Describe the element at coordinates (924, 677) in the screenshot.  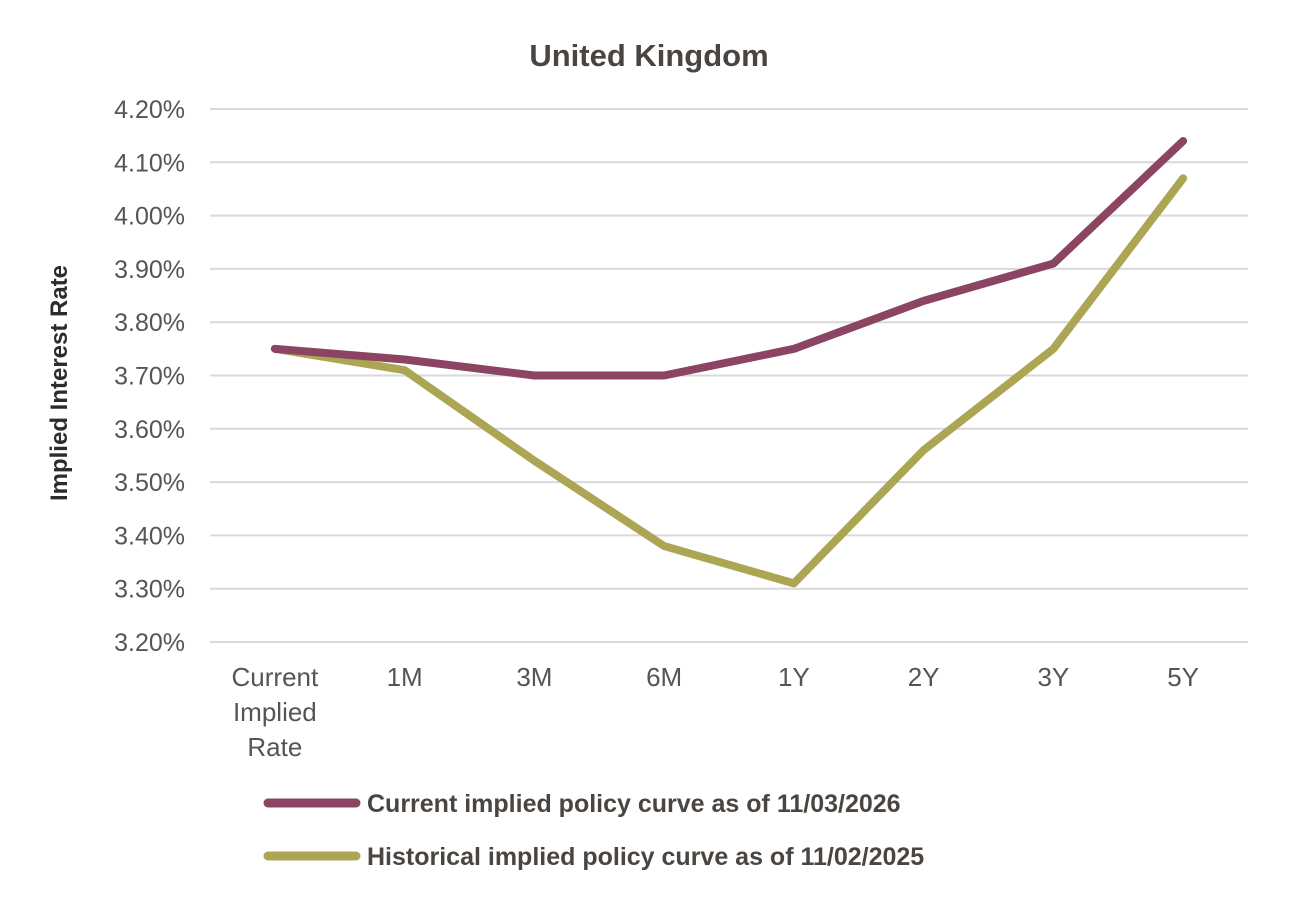
I see `x-tick-label: 2Y` at that location.